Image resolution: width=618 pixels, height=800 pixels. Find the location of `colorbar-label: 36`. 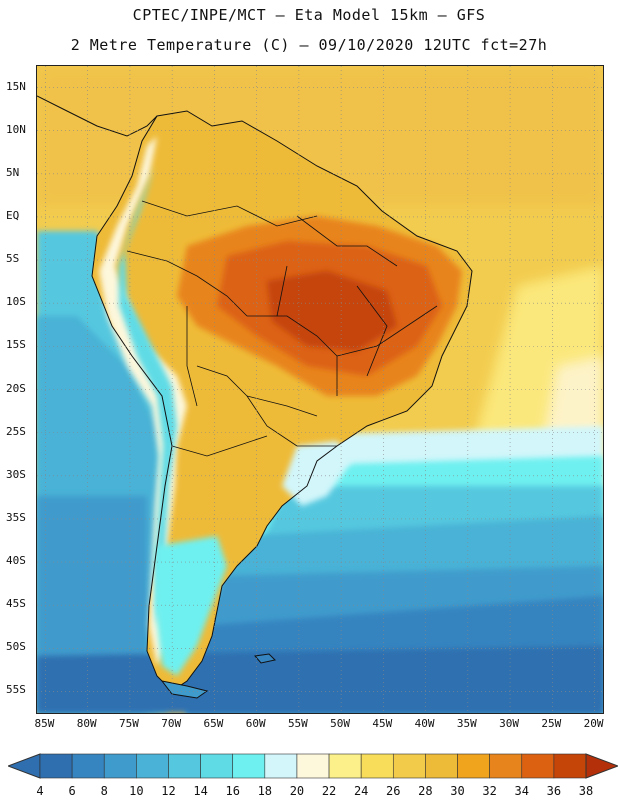

colorbar-label: 36 is located at coordinates (554, 791).